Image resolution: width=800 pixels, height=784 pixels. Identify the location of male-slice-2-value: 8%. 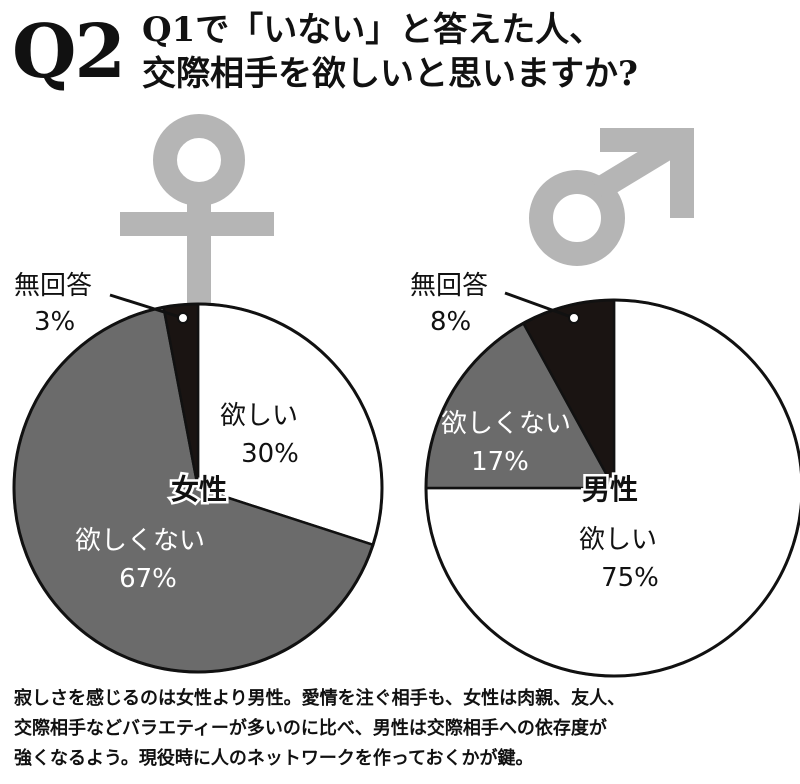
(450, 322).